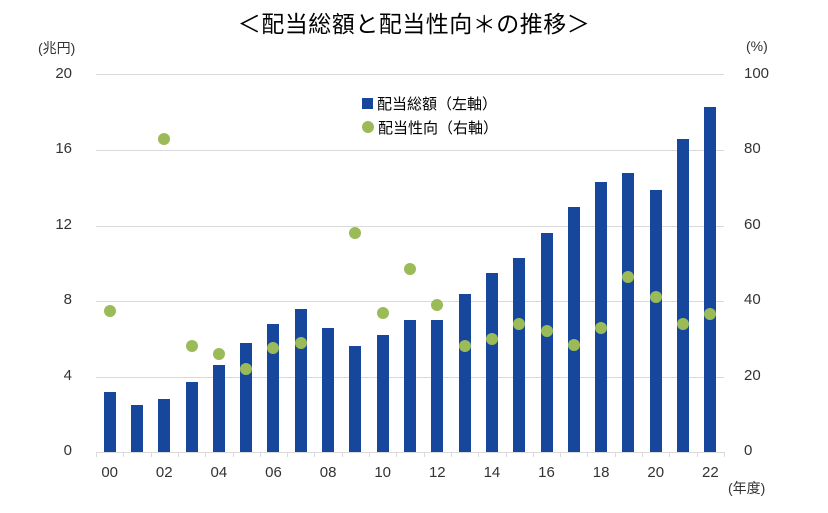  I want to click on x-tick-label: 08, so click(328, 472).